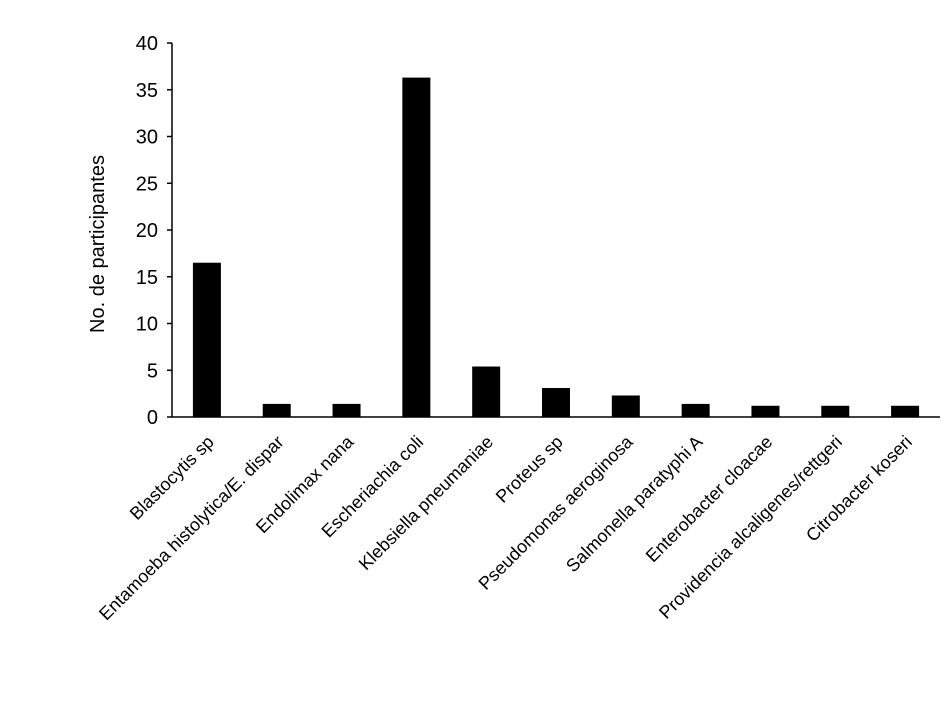 This screenshot has height=705, width=950. Describe the element at coordinates (147, 184) in the screenshot. I see `y-tick-label: 25` at that location.